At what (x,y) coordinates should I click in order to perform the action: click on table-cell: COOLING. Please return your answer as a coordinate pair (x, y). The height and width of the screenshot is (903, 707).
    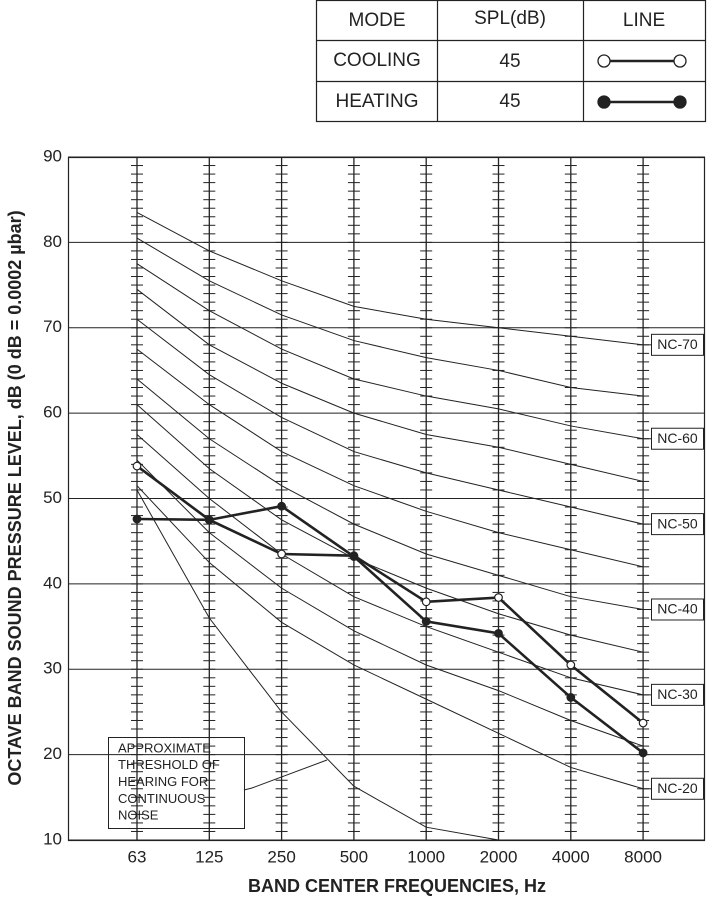
    Looking at the image, I should click on (377, 60).